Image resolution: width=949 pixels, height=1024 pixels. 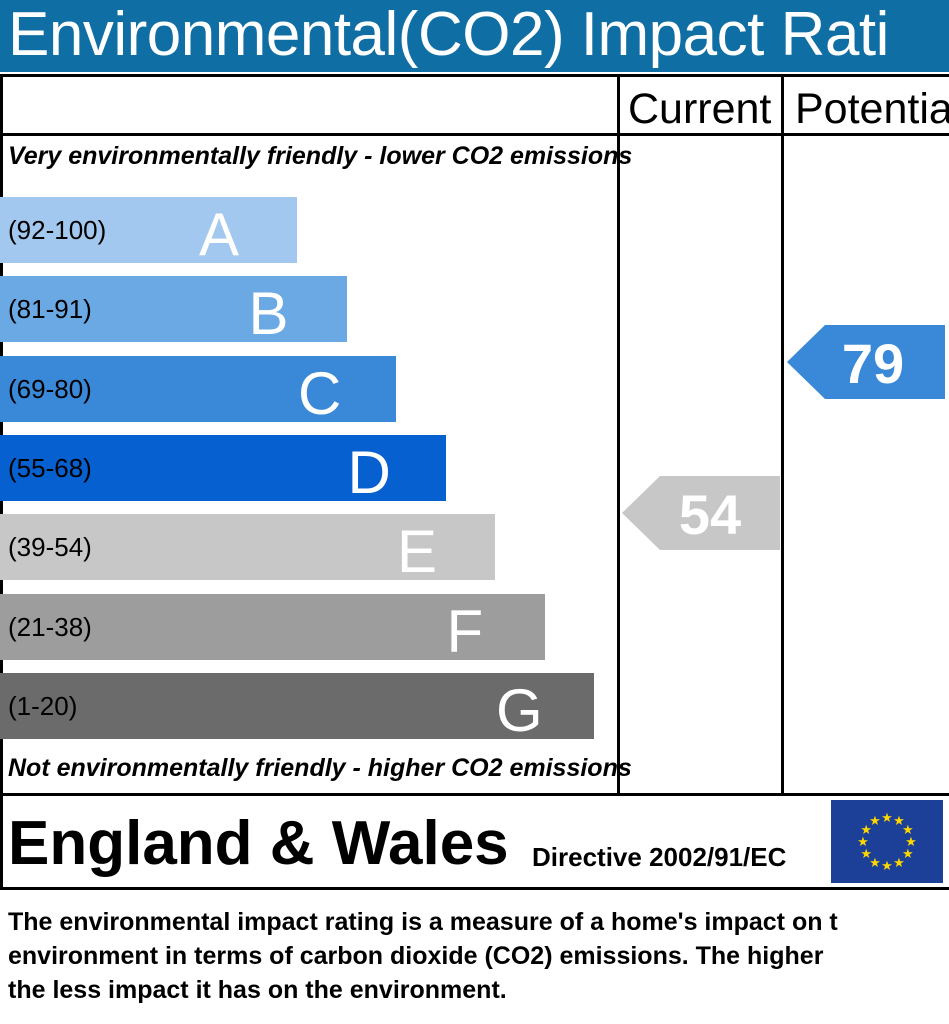 I want to click on band-letter: D, so click(x=369, y=472).